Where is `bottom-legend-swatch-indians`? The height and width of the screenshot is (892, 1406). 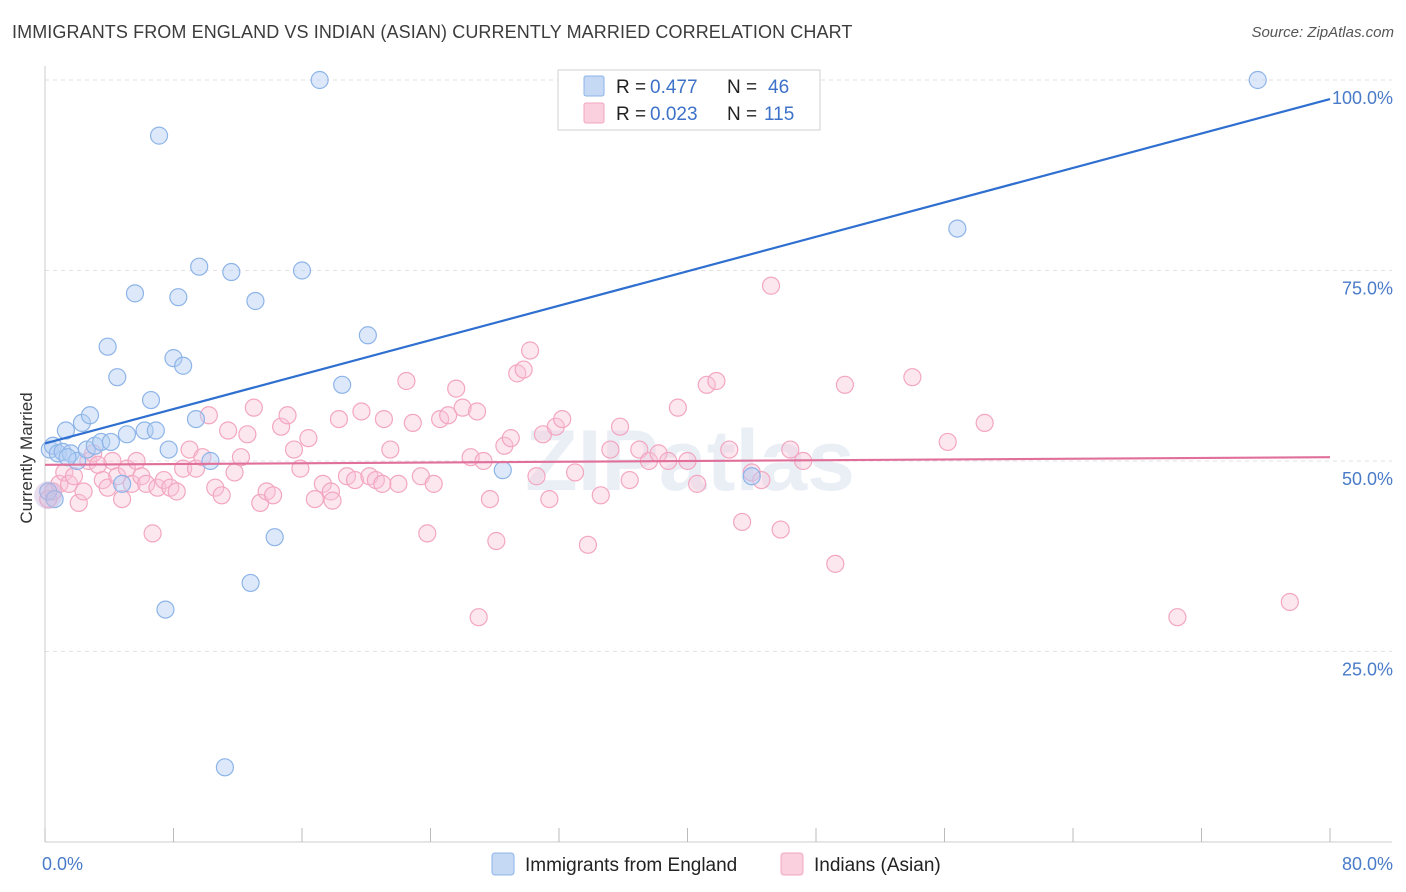
bottom-legend-swatch-indians is located at coordinates (792, 864).